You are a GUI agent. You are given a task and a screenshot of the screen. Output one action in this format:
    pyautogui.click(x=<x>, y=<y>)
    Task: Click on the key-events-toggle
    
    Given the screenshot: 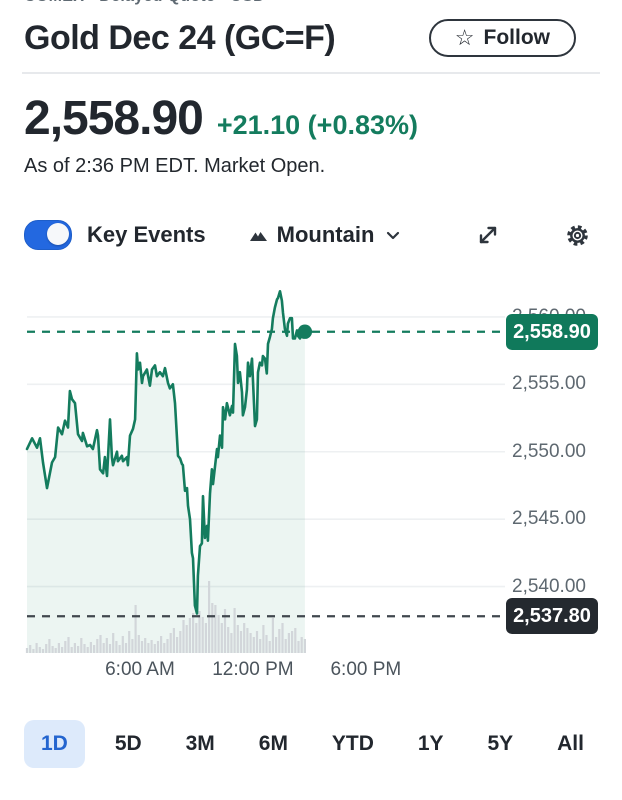 What is the action you would take?
    pyautogui.click(x=48, y=235)
    